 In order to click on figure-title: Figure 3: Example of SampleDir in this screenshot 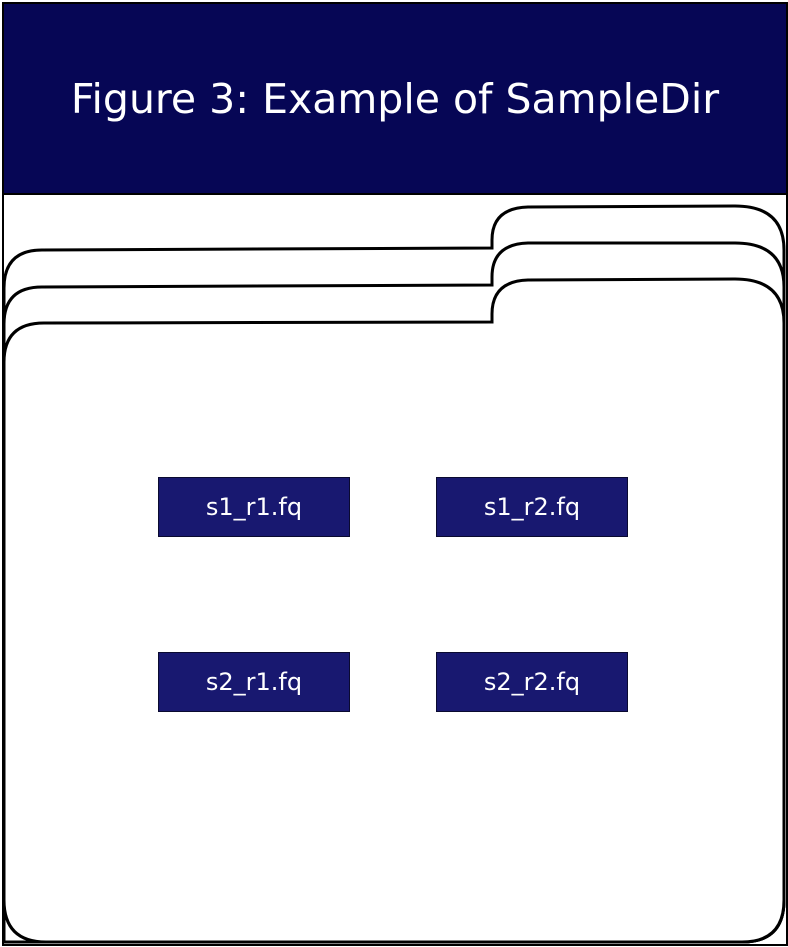, I will do `click(395, 98)`.